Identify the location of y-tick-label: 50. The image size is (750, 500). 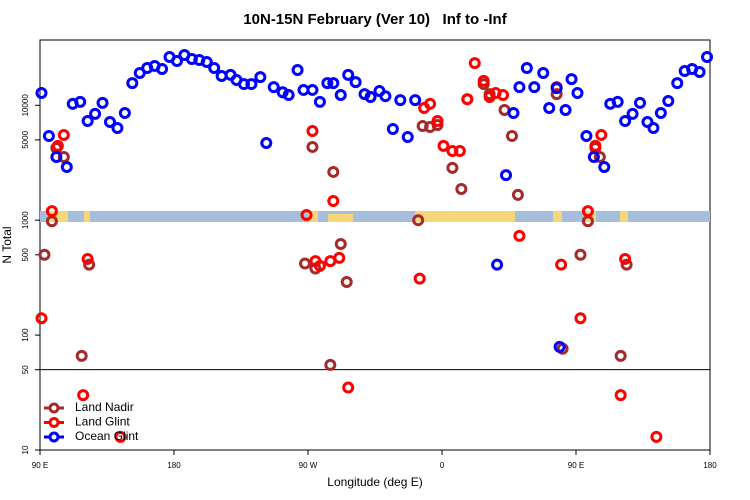
(25, 369).